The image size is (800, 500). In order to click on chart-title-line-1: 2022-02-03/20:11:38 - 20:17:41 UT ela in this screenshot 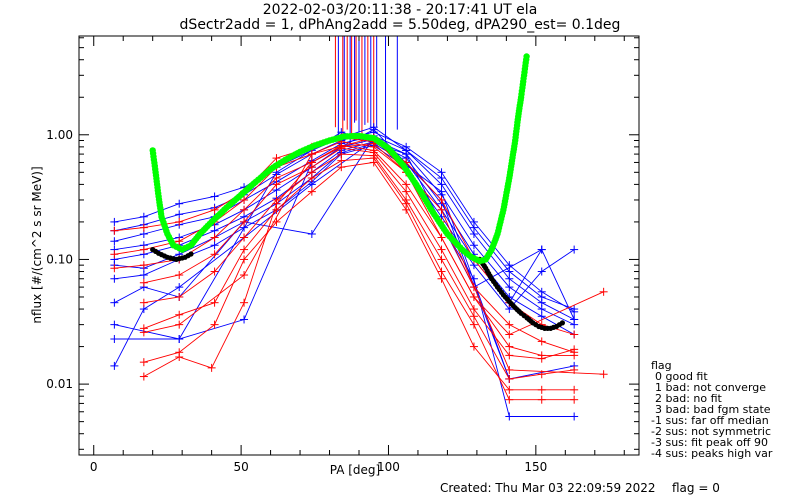, I will do `click(400, 10)`.